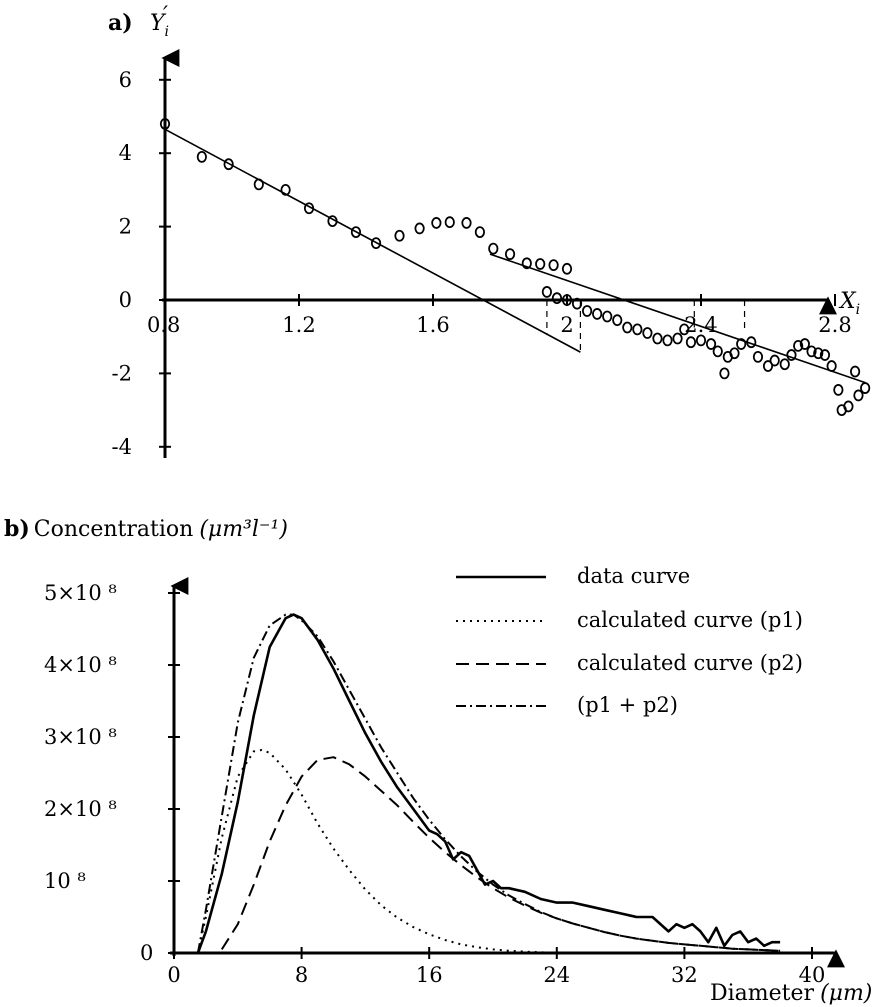 This screenshot has width=872, height=1007. Describe the element at coordinates (684, 975) in the screenshot. I see `x-tick-label: 32` at that location.